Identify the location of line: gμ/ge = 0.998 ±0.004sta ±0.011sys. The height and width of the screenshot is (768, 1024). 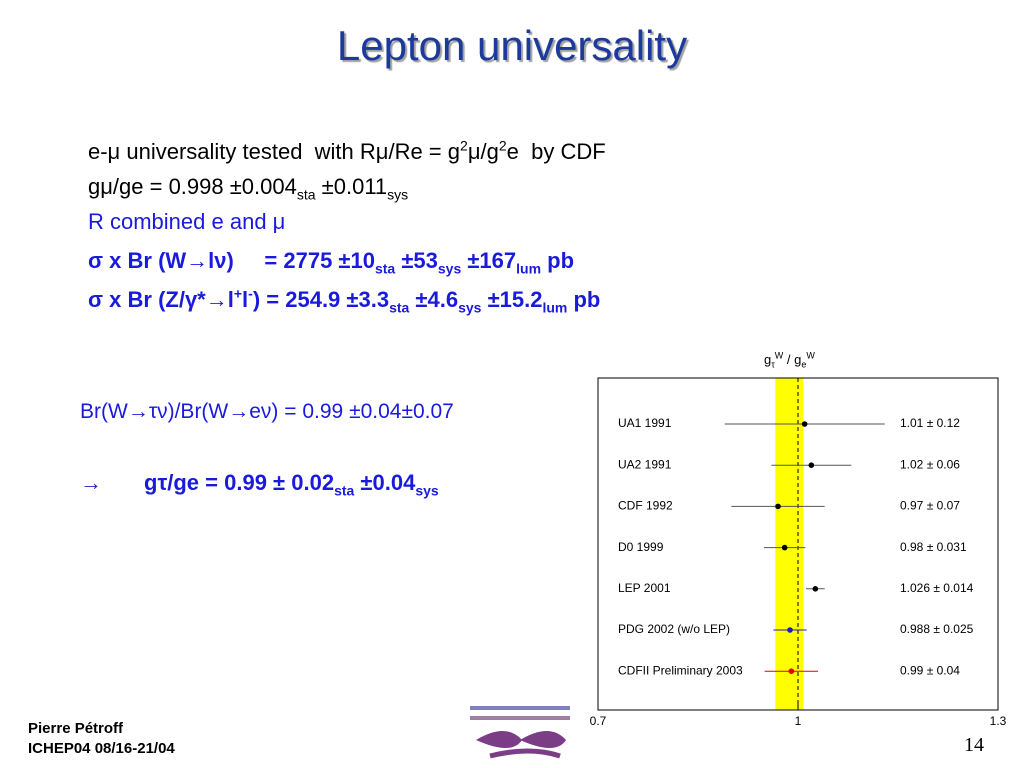
(347, 186).